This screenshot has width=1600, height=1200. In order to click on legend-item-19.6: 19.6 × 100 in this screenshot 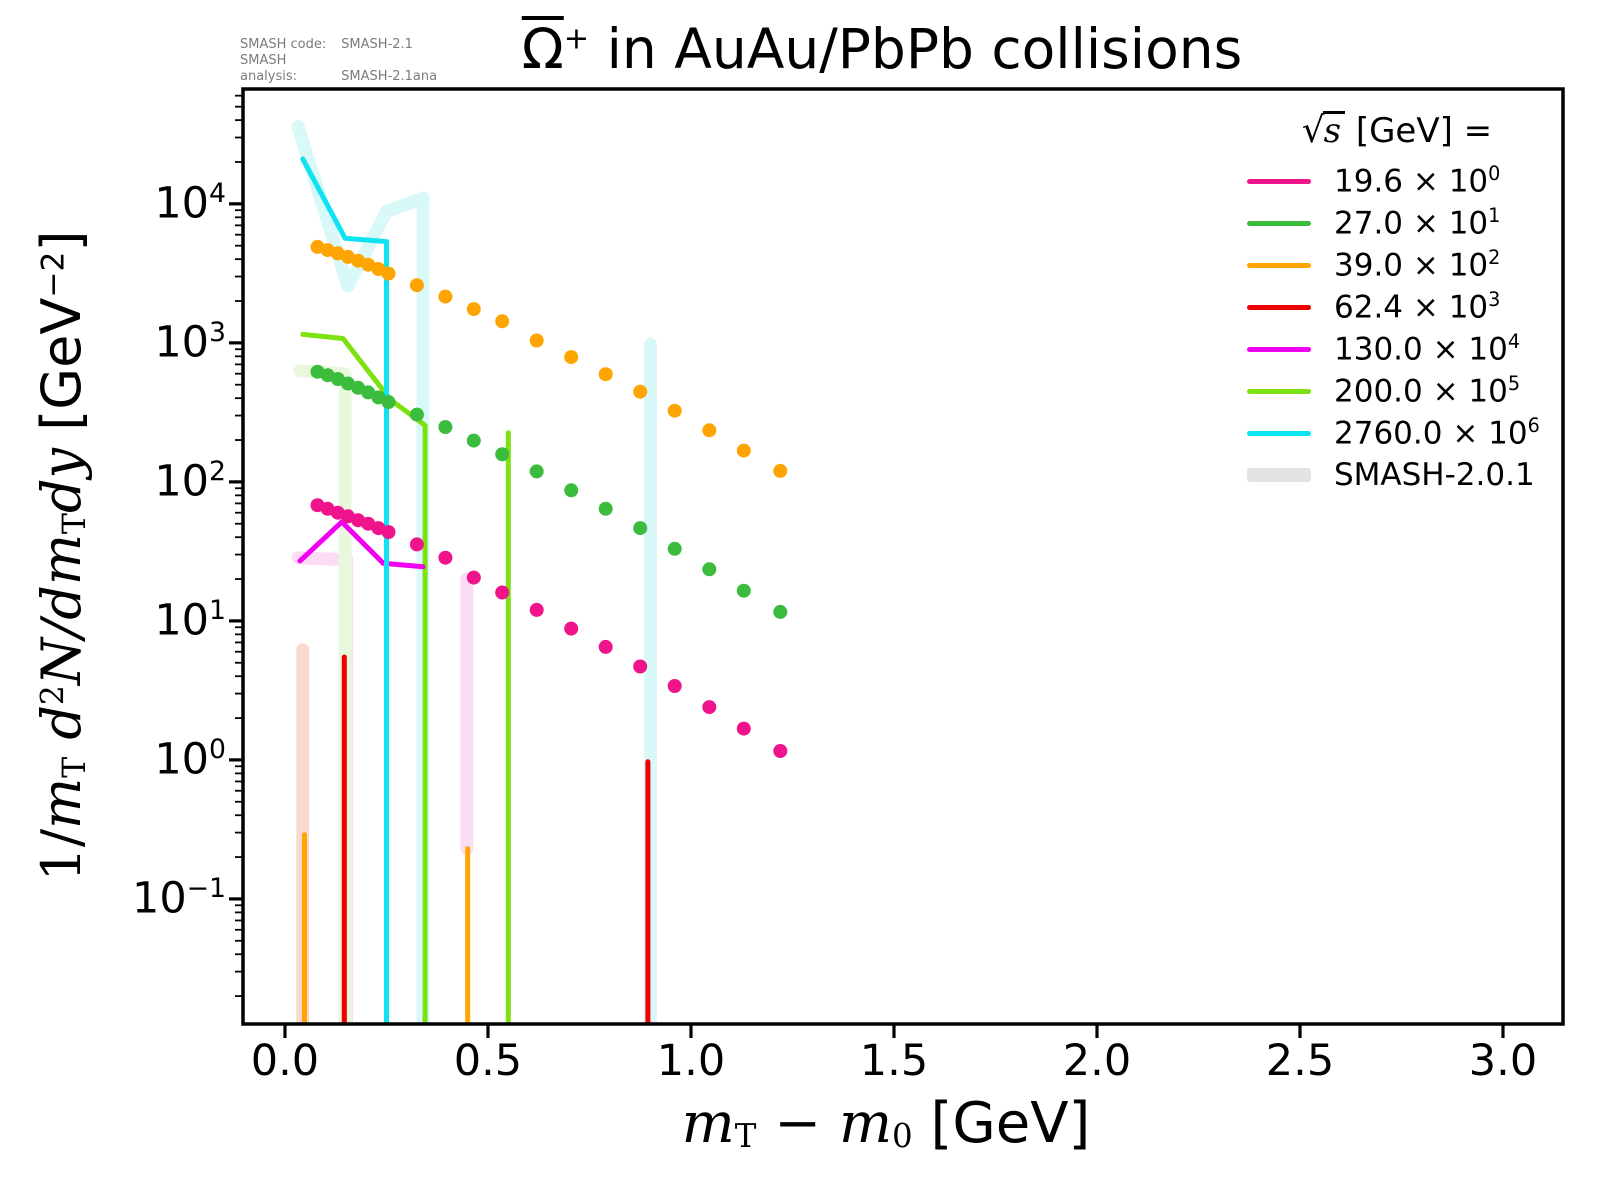, I will do `click(1397, 181)`.